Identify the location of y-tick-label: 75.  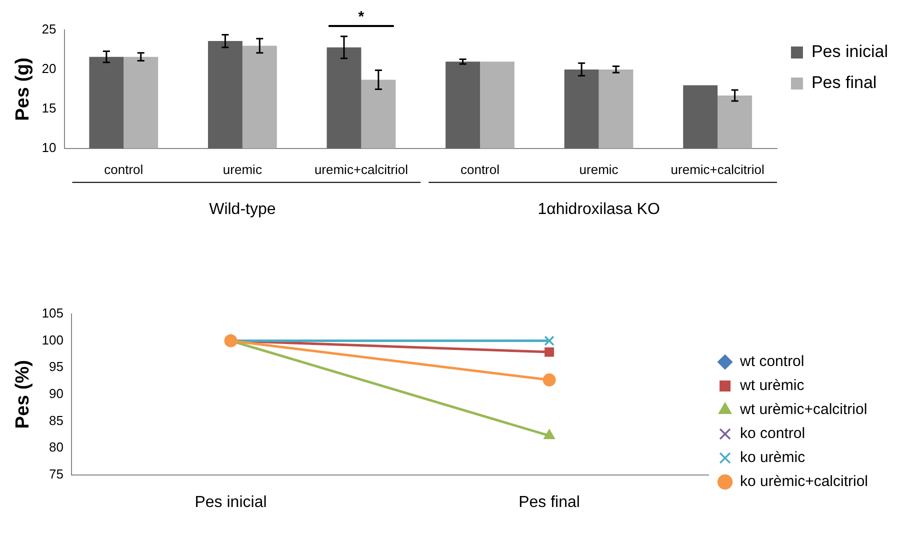
(56, 474).